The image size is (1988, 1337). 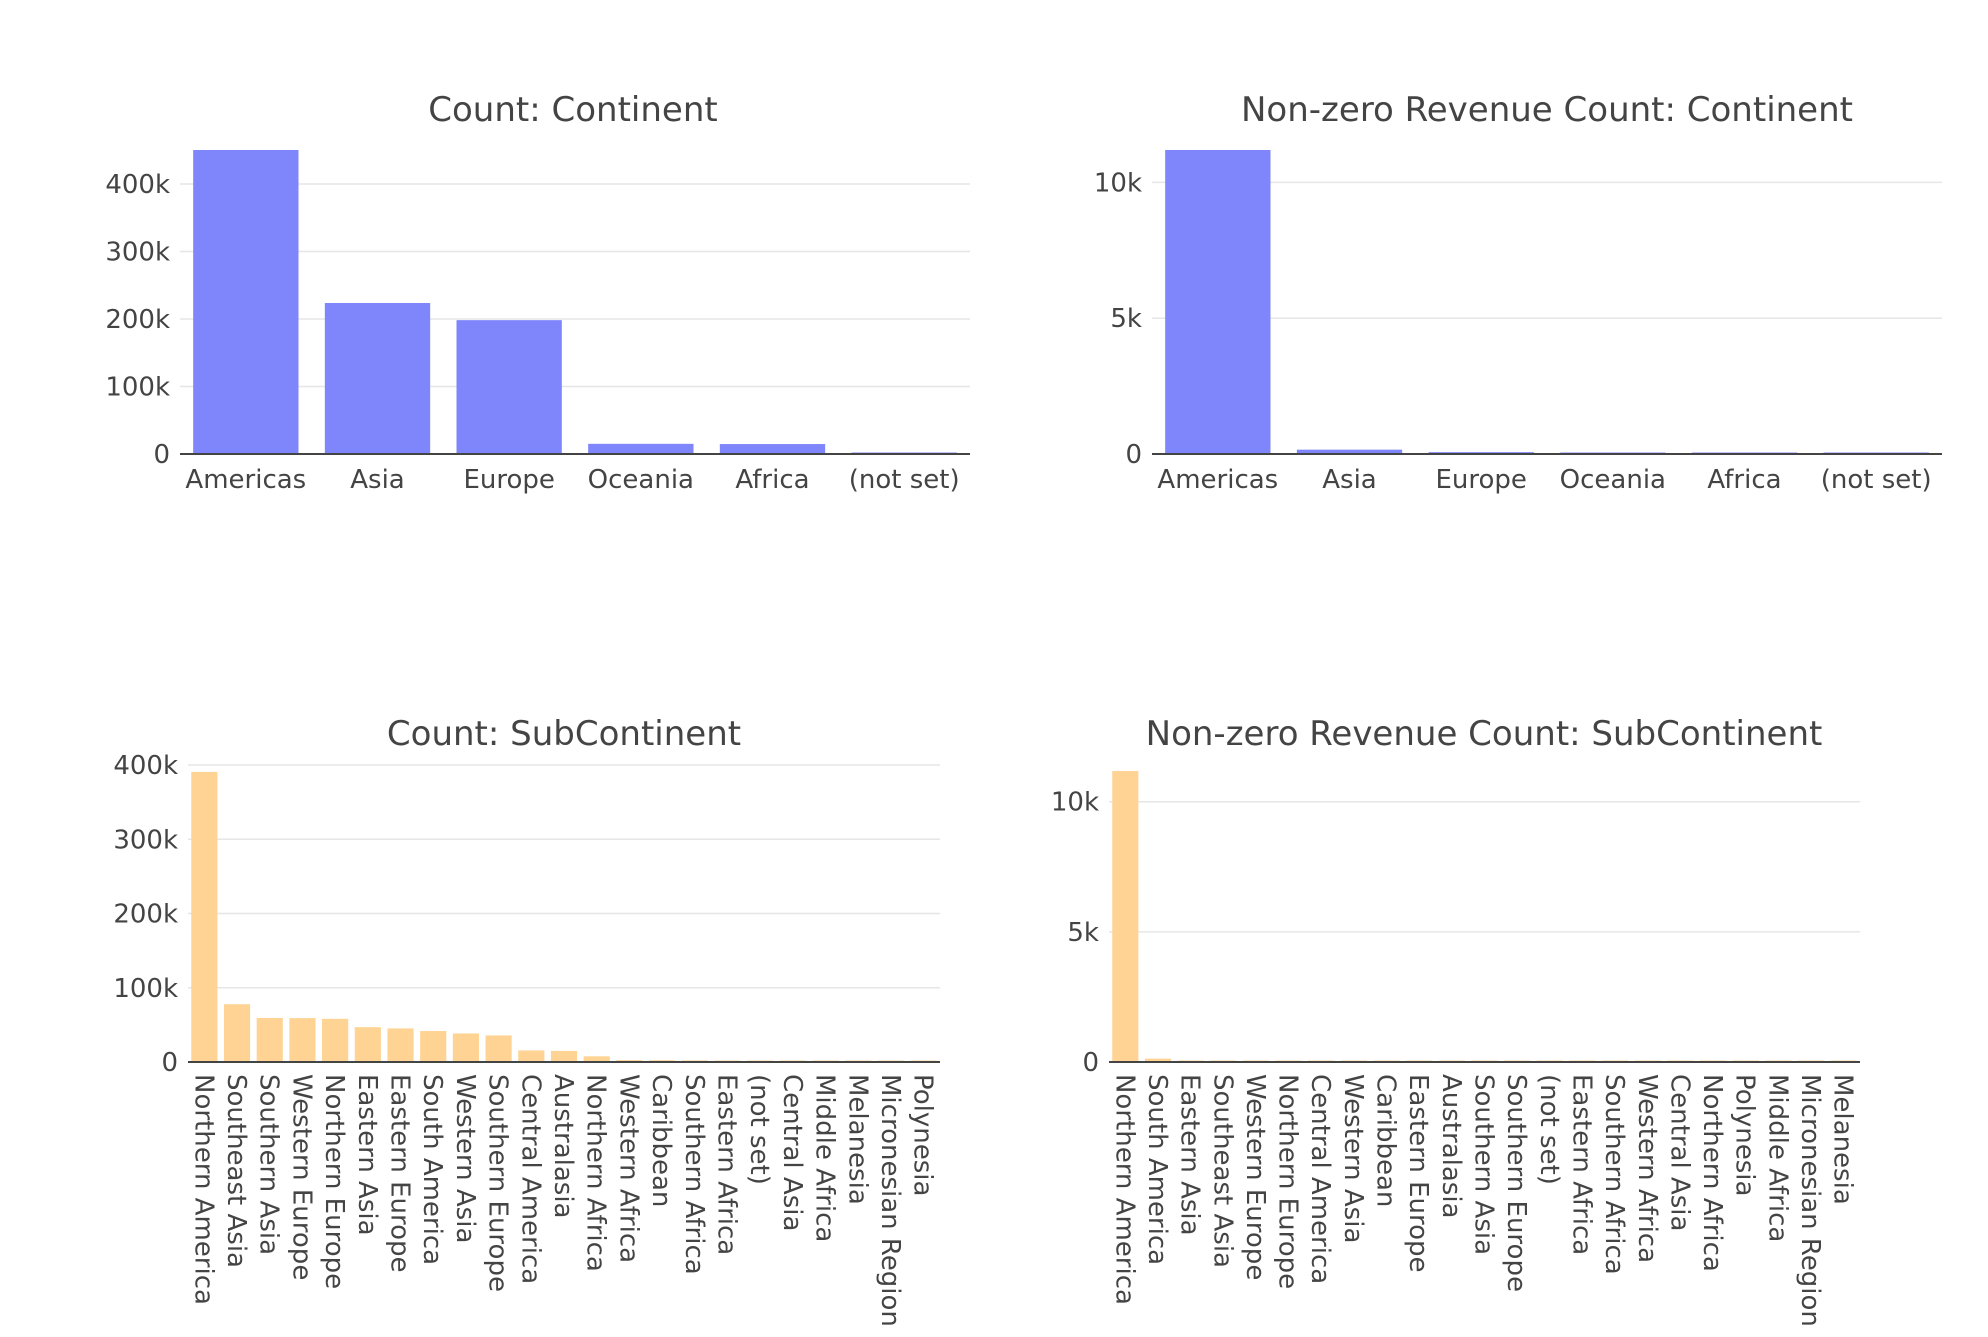 I want to click on bar-southern-asia, so click(x=269, y=1039).